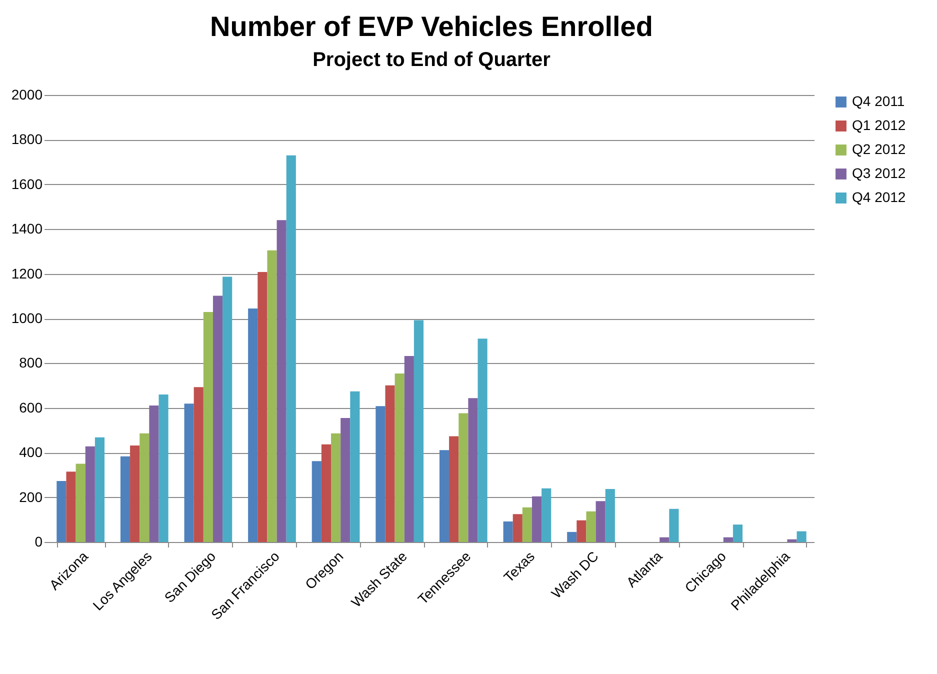 This screenshot has height=674, width=937. Describe the element at coordinates (431, 60) in the screenshot. I see `chart-subtitle: Project to End of Quarter` at that location.